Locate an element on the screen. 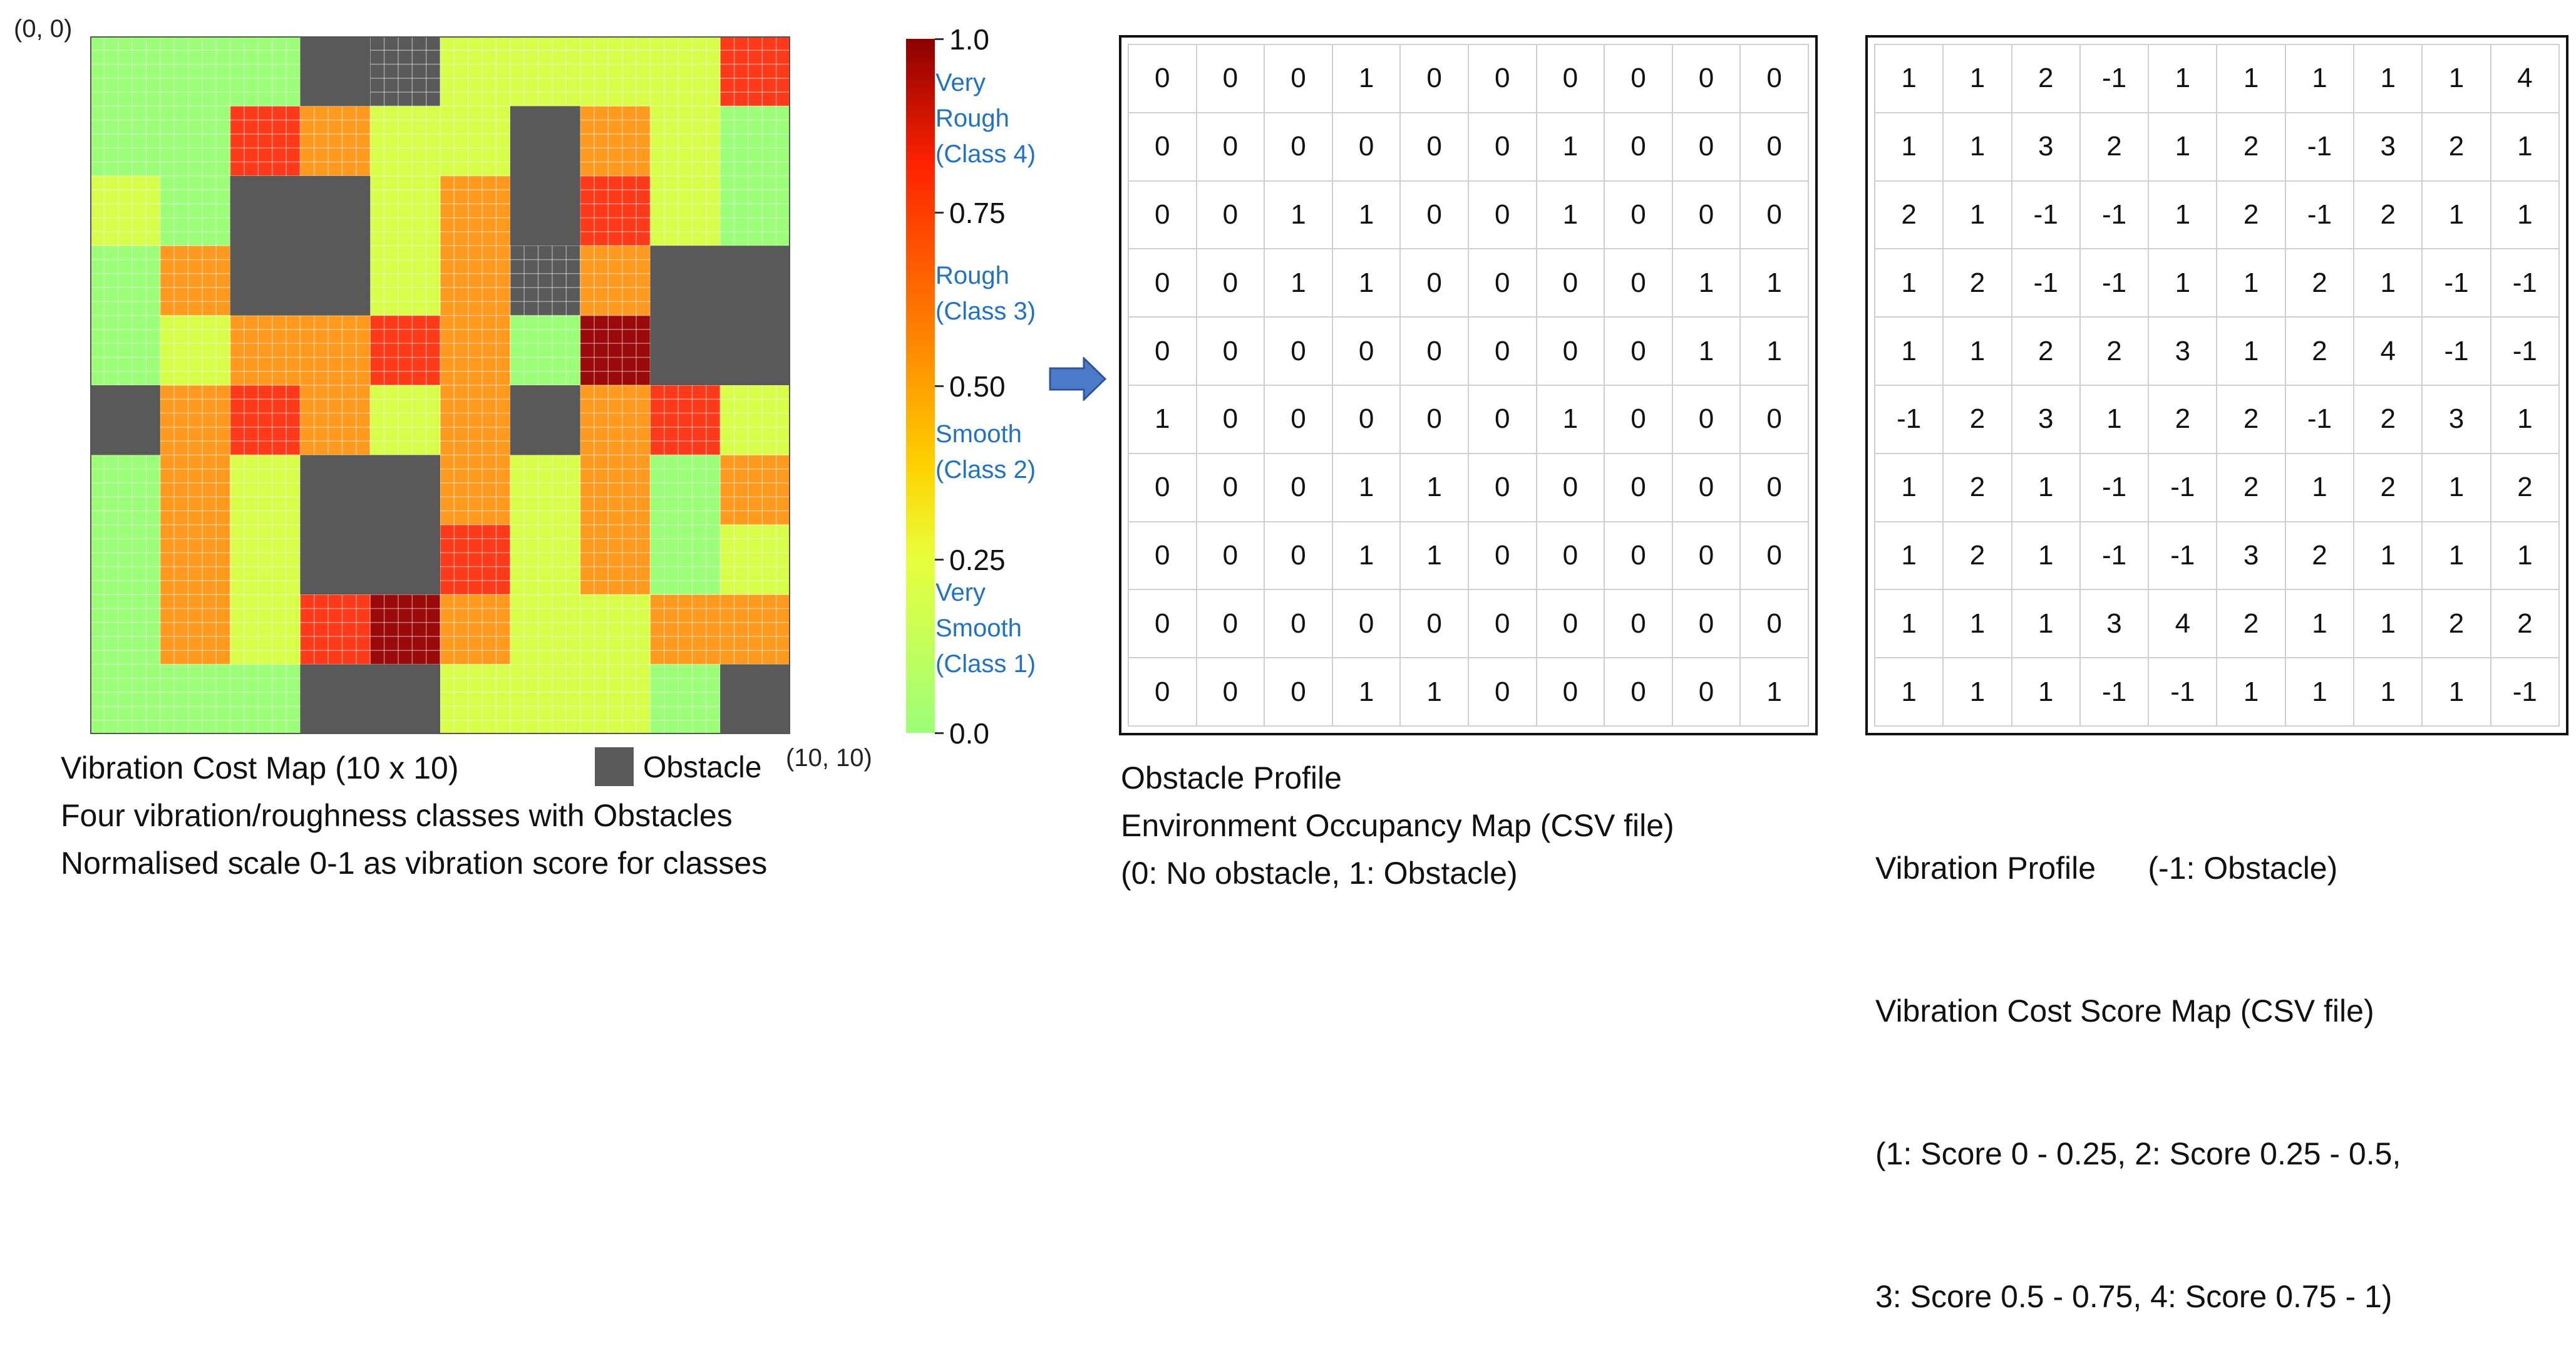 The width and height of the screenshot is (2576, 1368). table-row: 1 2 1 -1 -1 3 2 1 1 1 is located at coordinates (2216, 556).